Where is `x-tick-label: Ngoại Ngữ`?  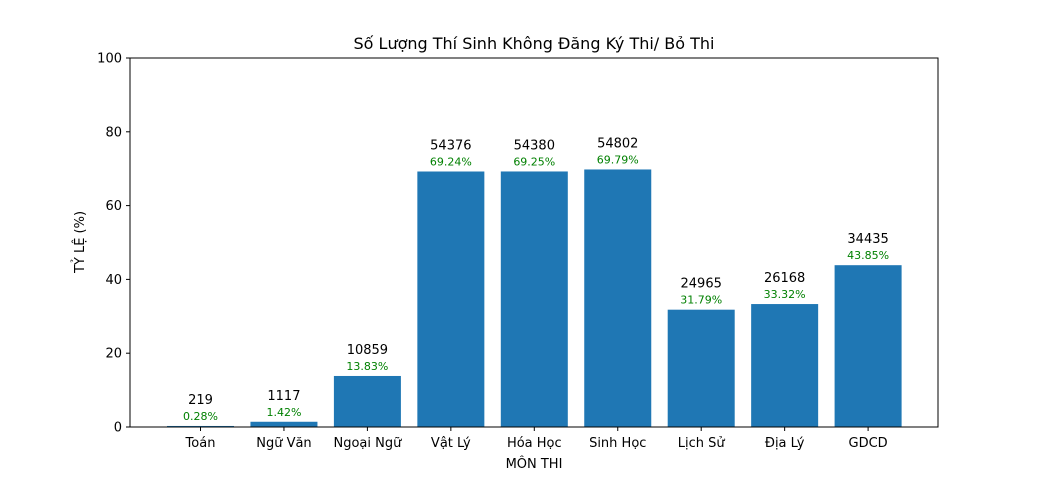
x-tick-label: Ngoại Ngữ is located at coordinates (367, 443).